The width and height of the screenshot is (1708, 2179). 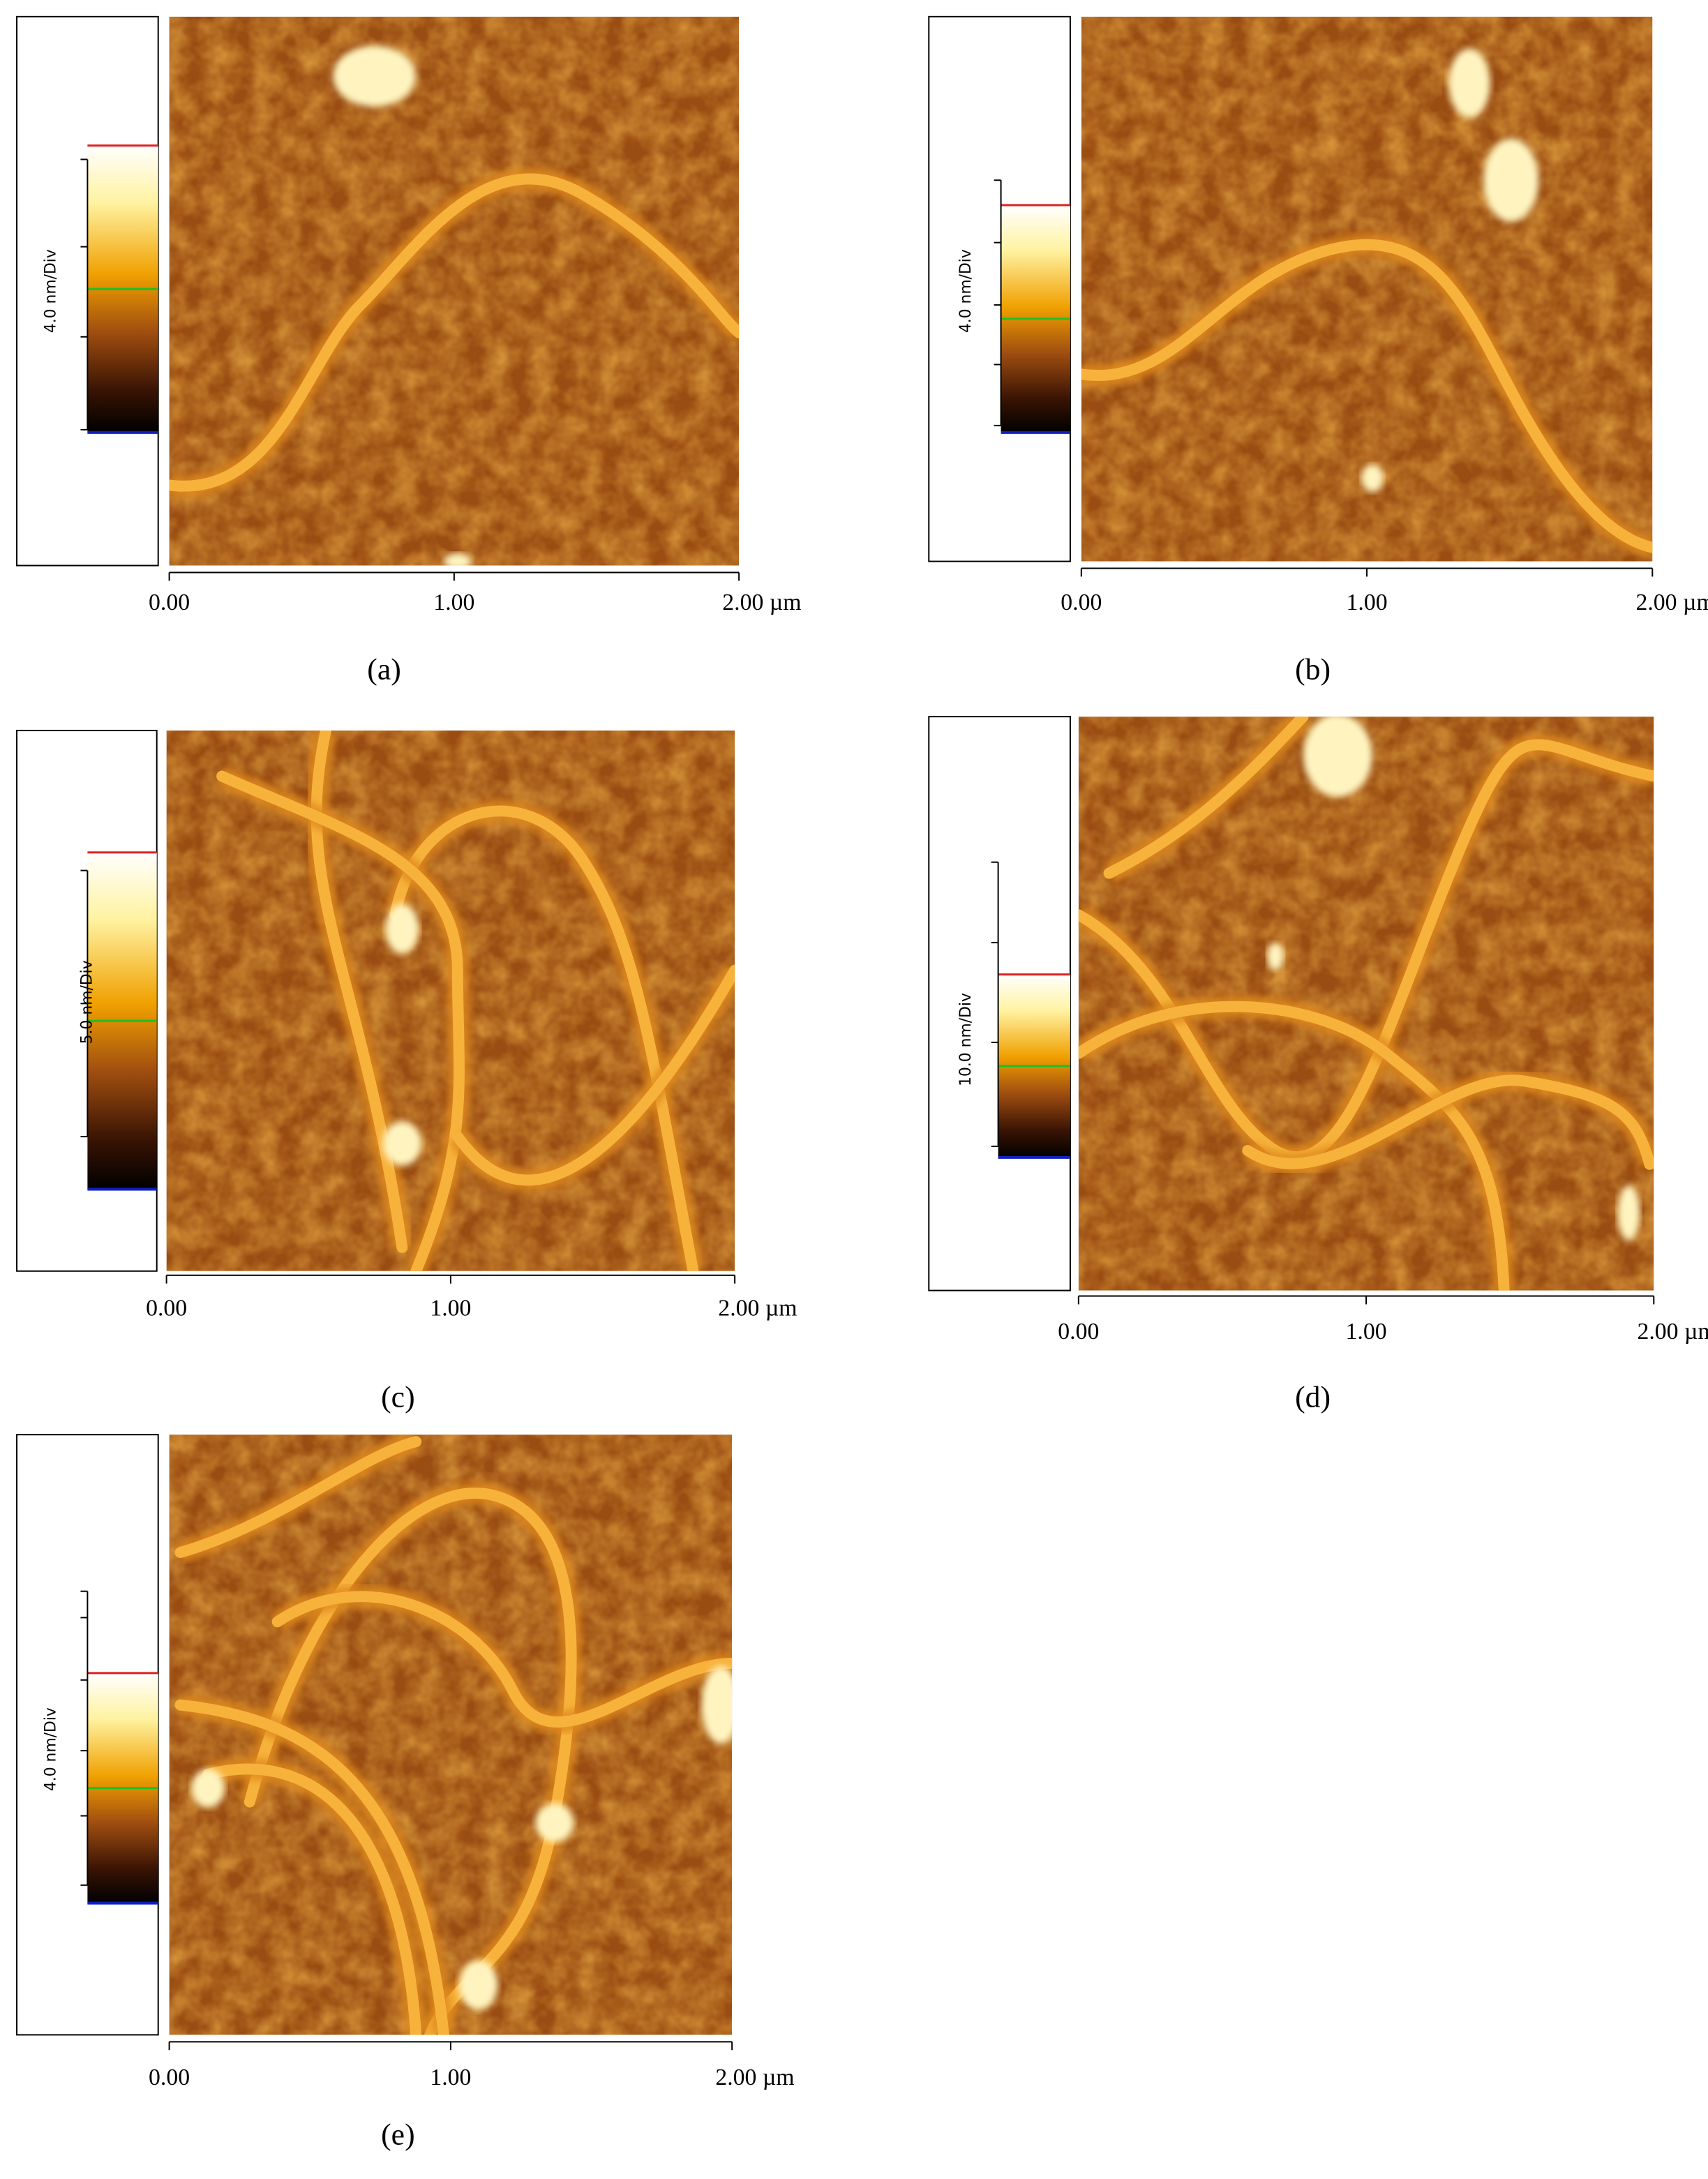 What do you see at coordinates (1313, 669) in the screenshot?
I see `panel-caption: (b)` at bounding box center [1313, 669].